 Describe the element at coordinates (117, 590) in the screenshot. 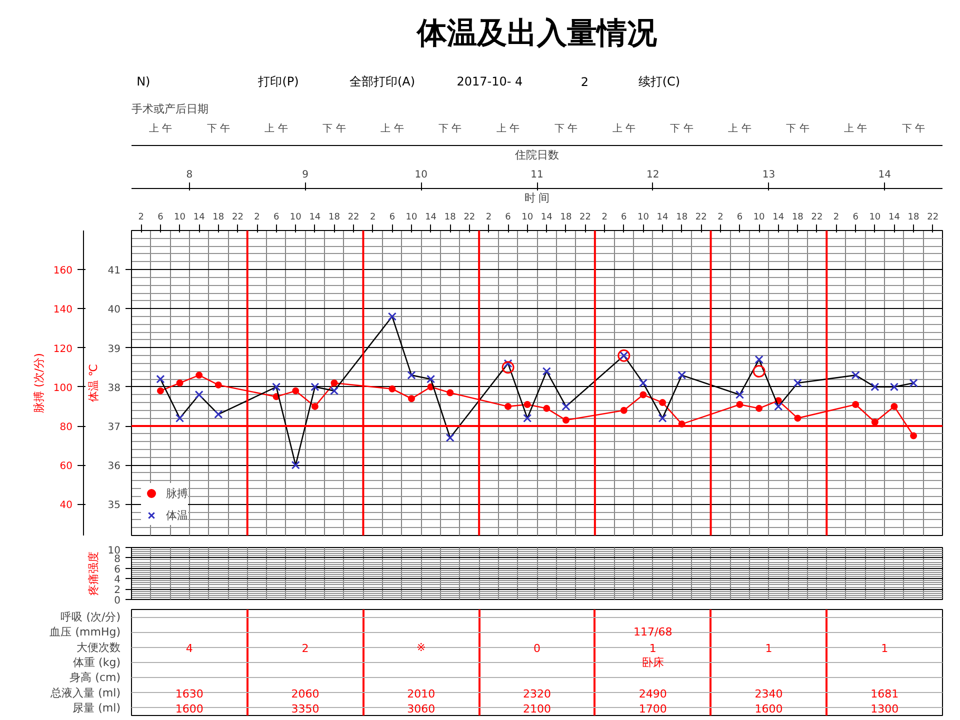

I see `y-tick-label: 2` at that location.